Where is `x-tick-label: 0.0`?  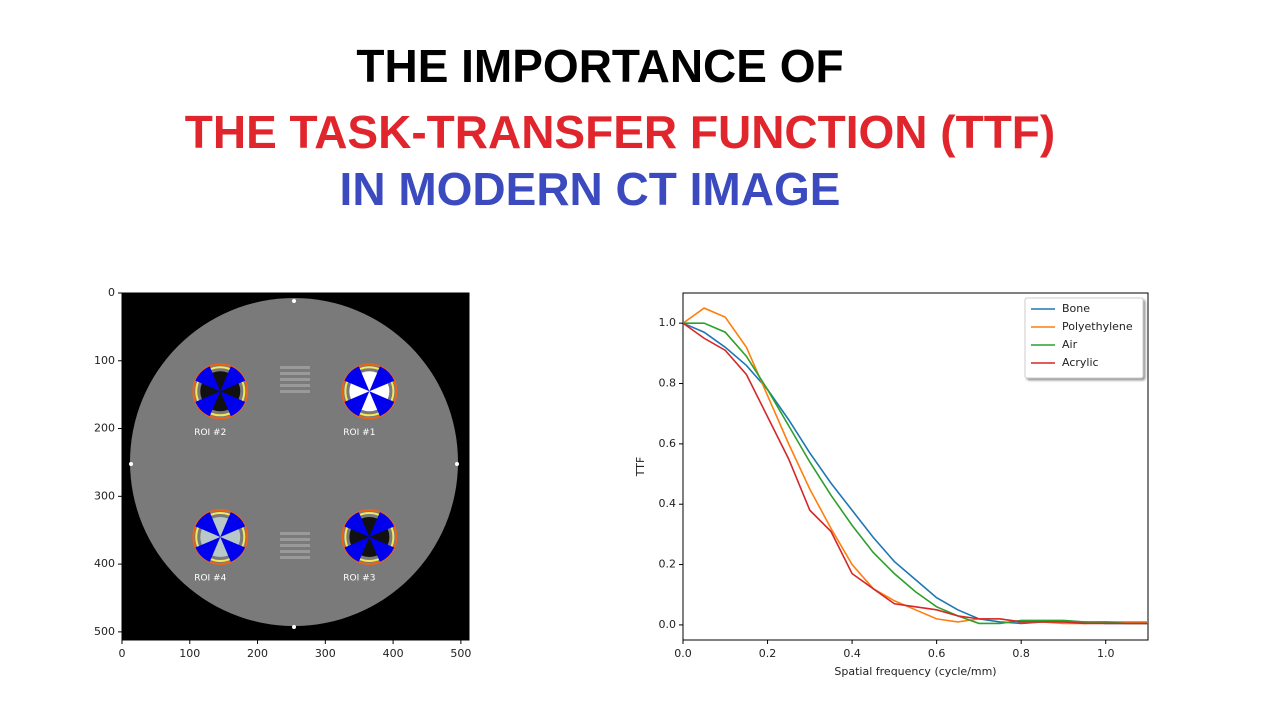 x-tick-label: 0.0 is located at coordinates (683, 653).